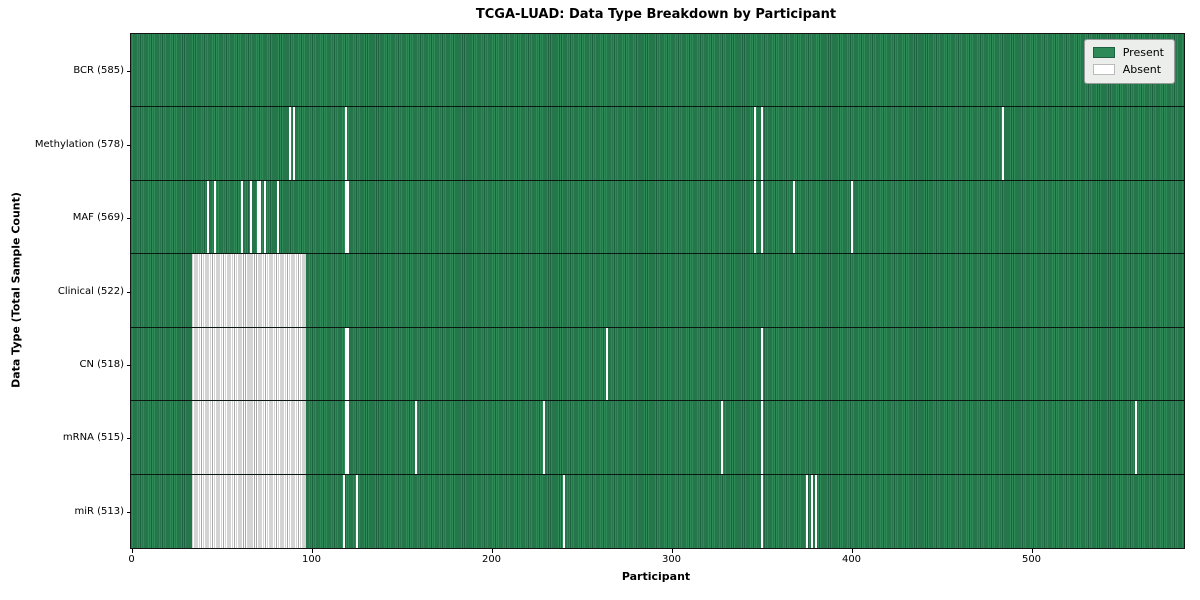  Describe the element at coordinates (93, 438) in the screenshot. I see `y-tick-label: mRNA (515)` at that location.